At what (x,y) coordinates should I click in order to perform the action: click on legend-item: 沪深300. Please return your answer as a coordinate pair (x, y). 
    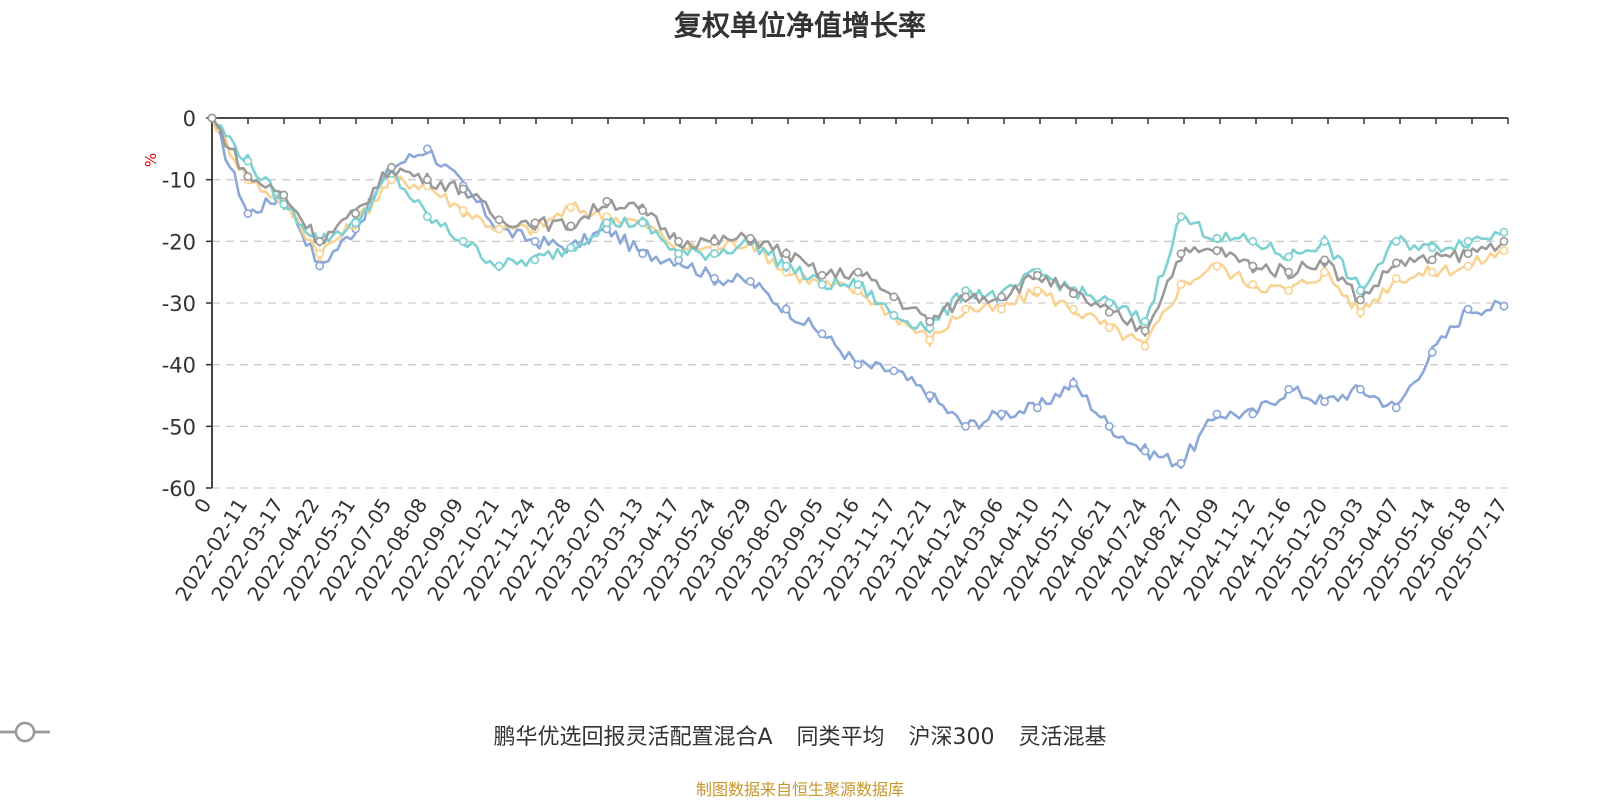
    Looking at the image, I should click on (497, 735).